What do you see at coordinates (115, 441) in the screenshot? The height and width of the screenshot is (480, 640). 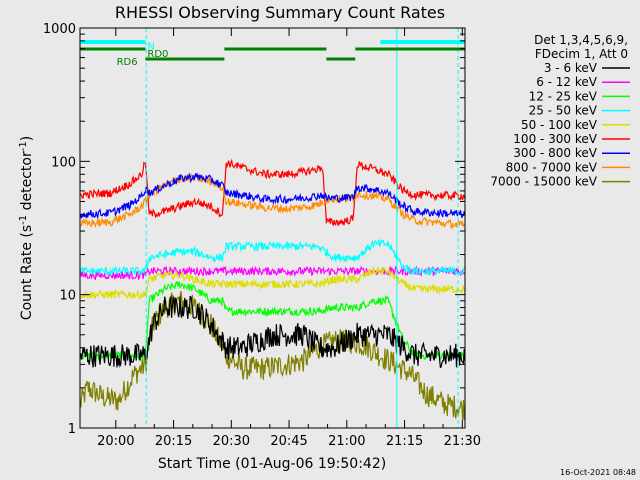 I see `x-tick-label: 20:00` at bounding box center [115, 441].